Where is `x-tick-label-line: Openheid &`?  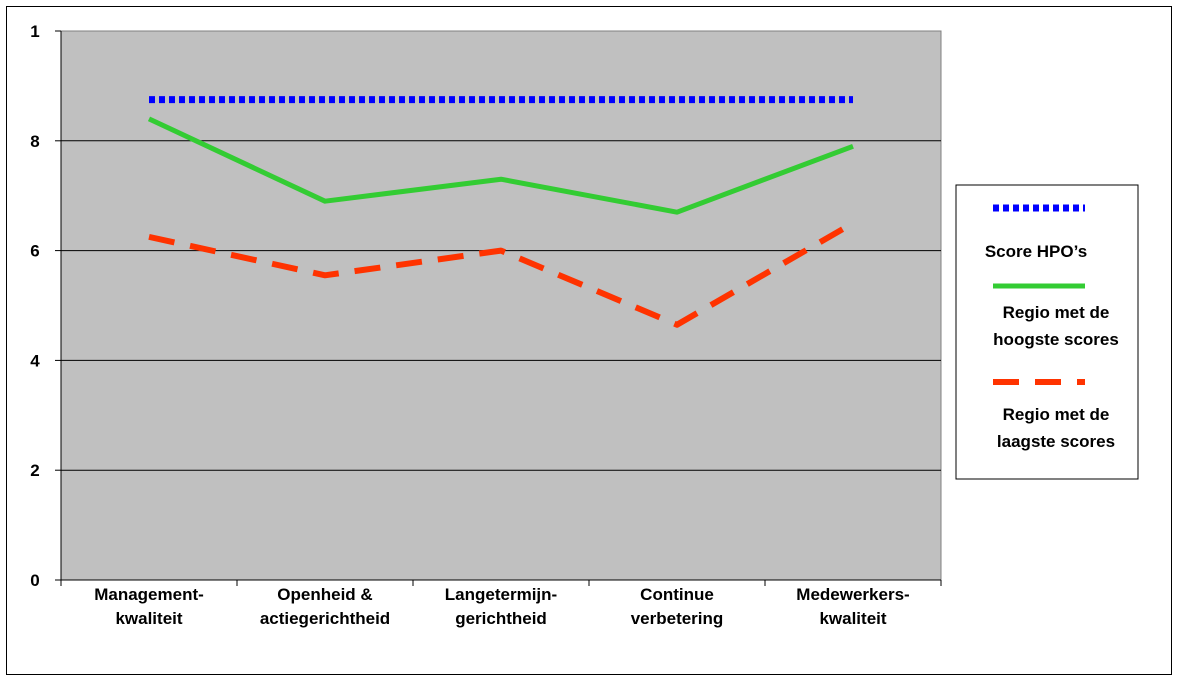
x-tick-label-line: Openheid & is located at coordinates (324, 594).